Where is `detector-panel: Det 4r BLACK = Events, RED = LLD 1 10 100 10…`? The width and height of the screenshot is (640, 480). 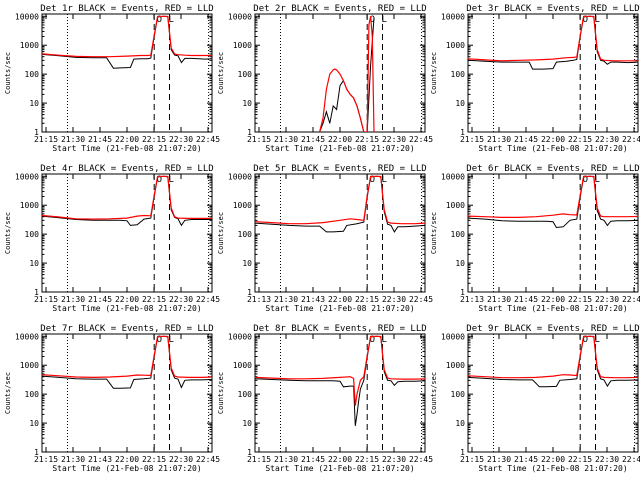 detector-panel: Det 4r BLACK = Events, RED = LLD 1 10 100 10… is located at coordinates (112, 238).